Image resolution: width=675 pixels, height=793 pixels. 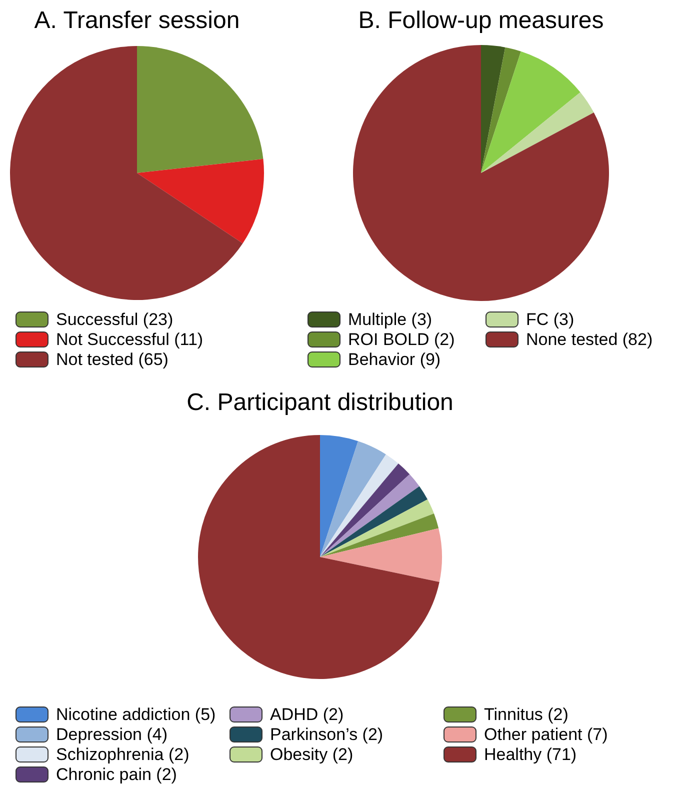 I want to click on legend-label: Schizophrenia (2), so click(x=123, y=754).